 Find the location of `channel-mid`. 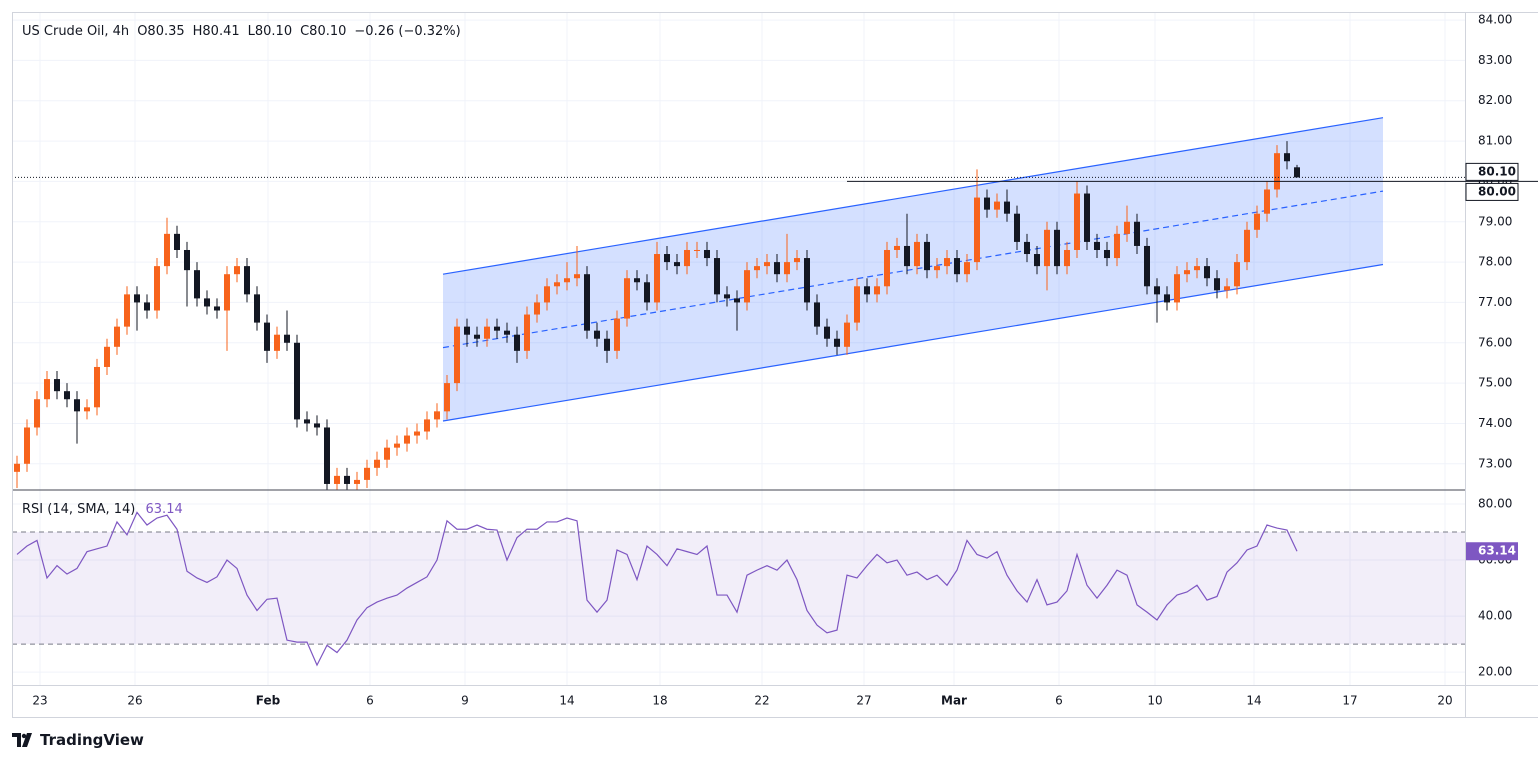

channel-mid is located at coordinates (913, 269).